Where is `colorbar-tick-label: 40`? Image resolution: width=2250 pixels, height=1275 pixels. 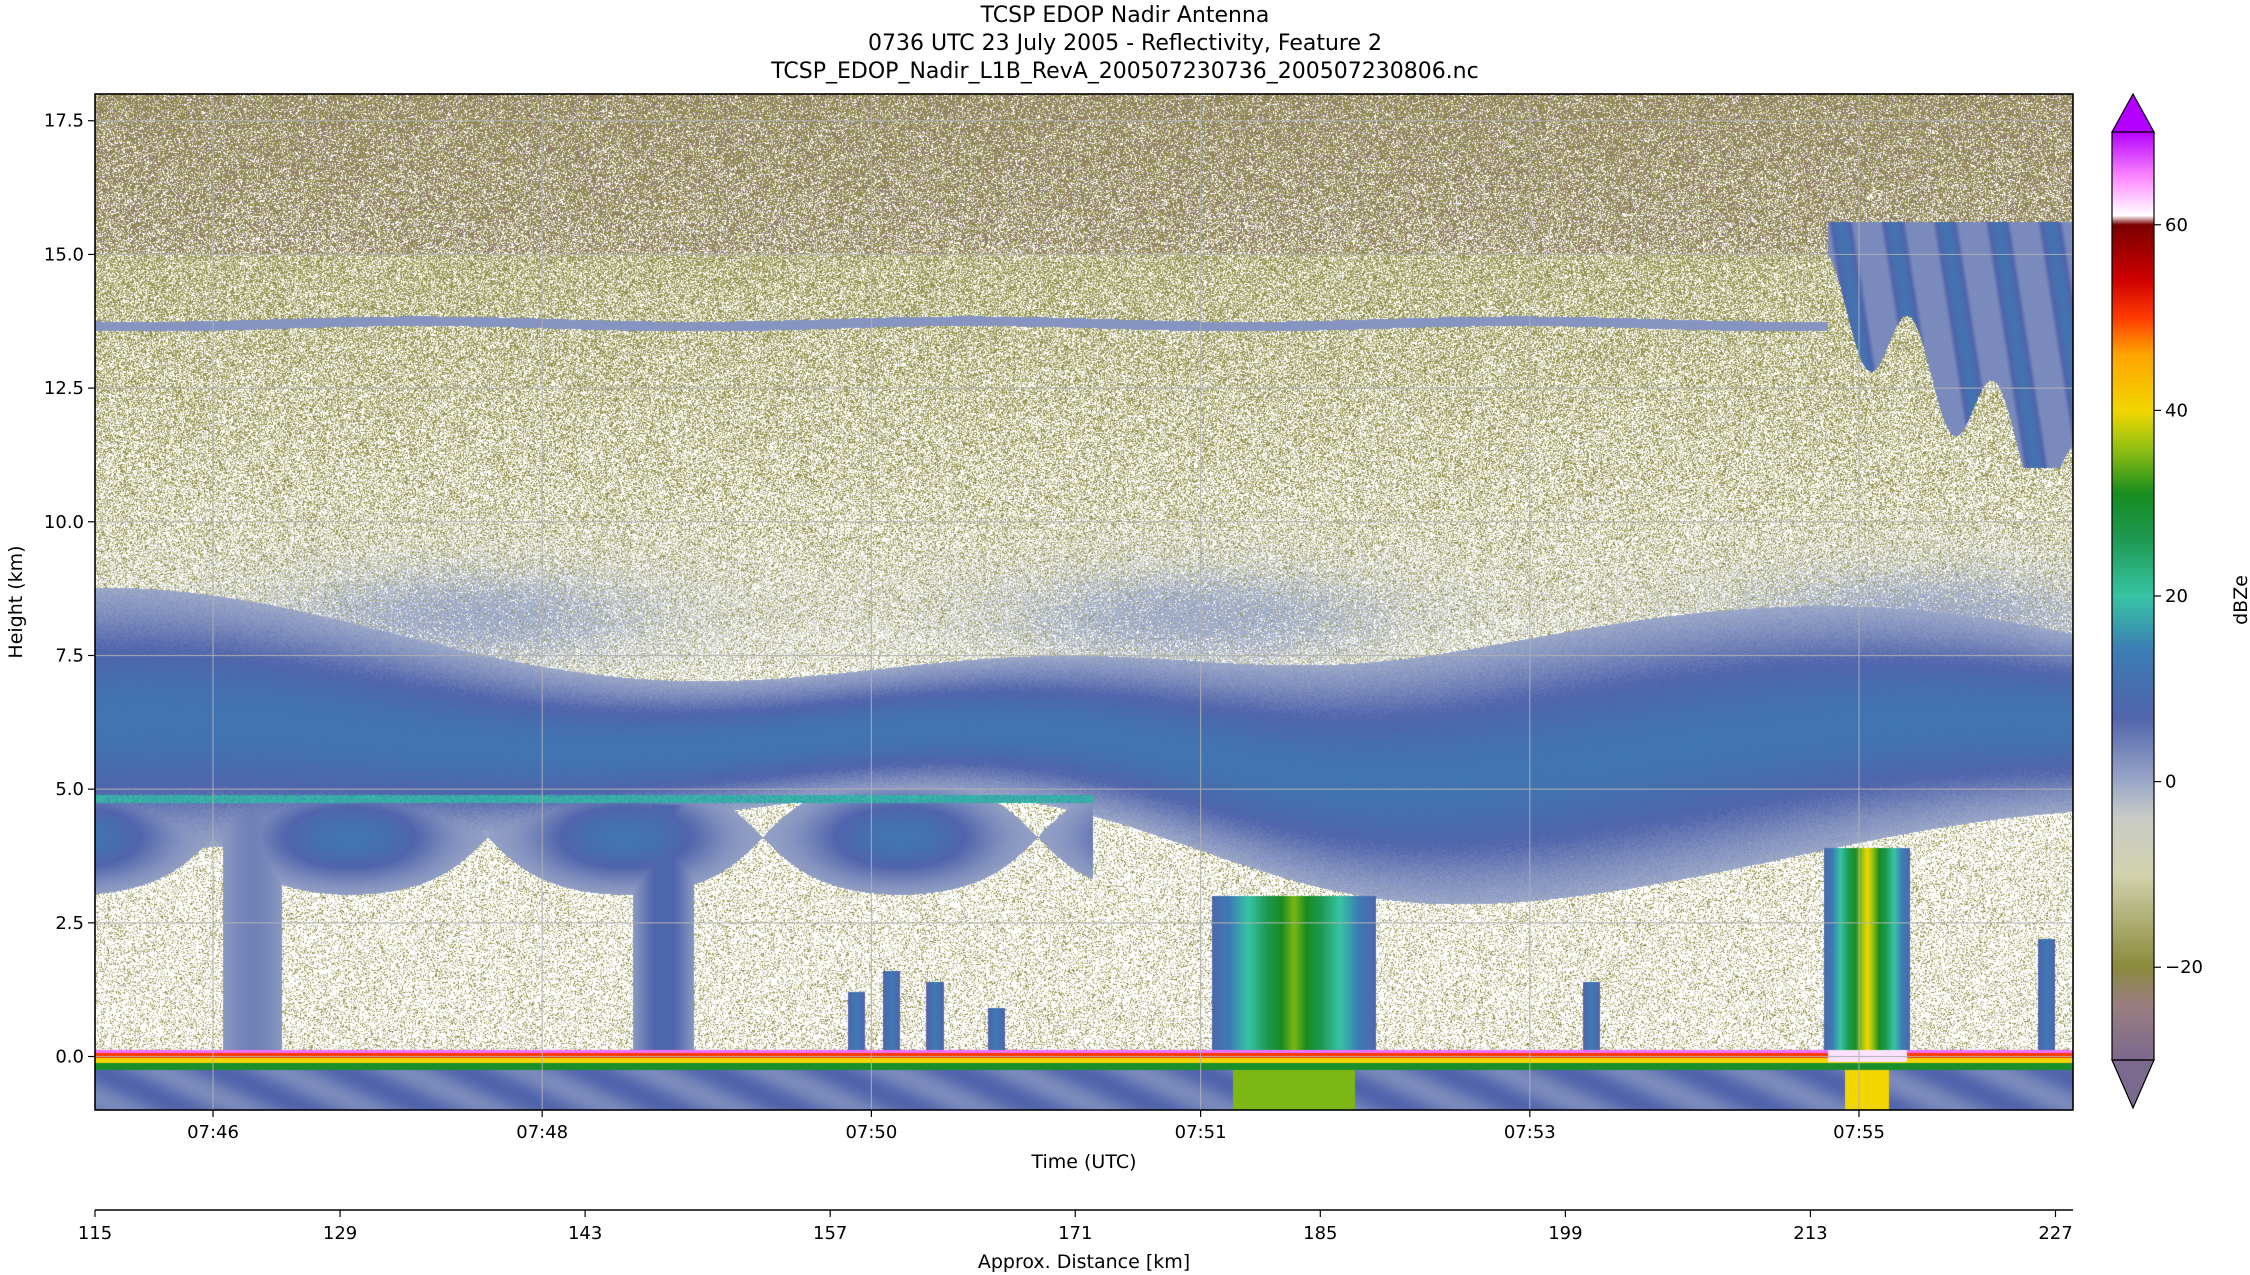 colorbar-tick-label: 40 is located at coordinates (2176, 410).